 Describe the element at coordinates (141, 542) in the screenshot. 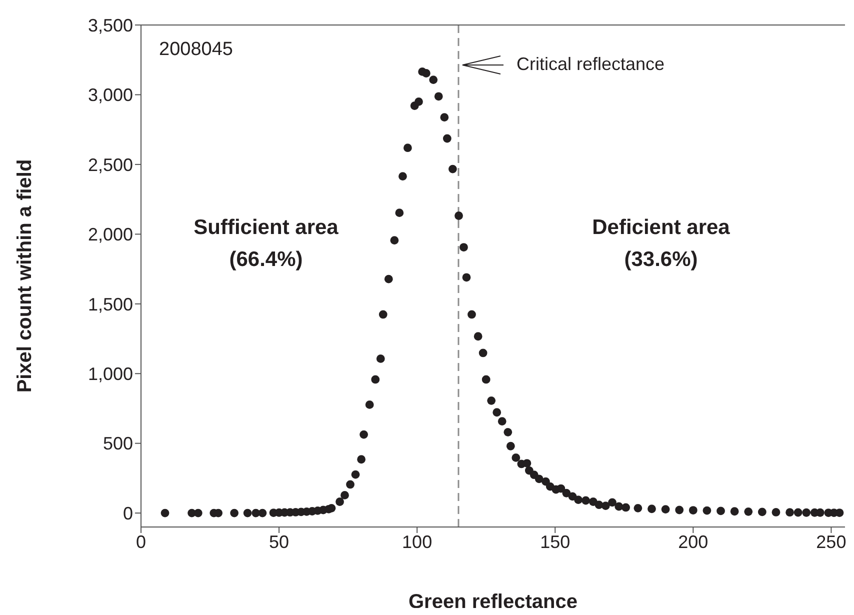

I see `x-tick-label: 0` at that location.